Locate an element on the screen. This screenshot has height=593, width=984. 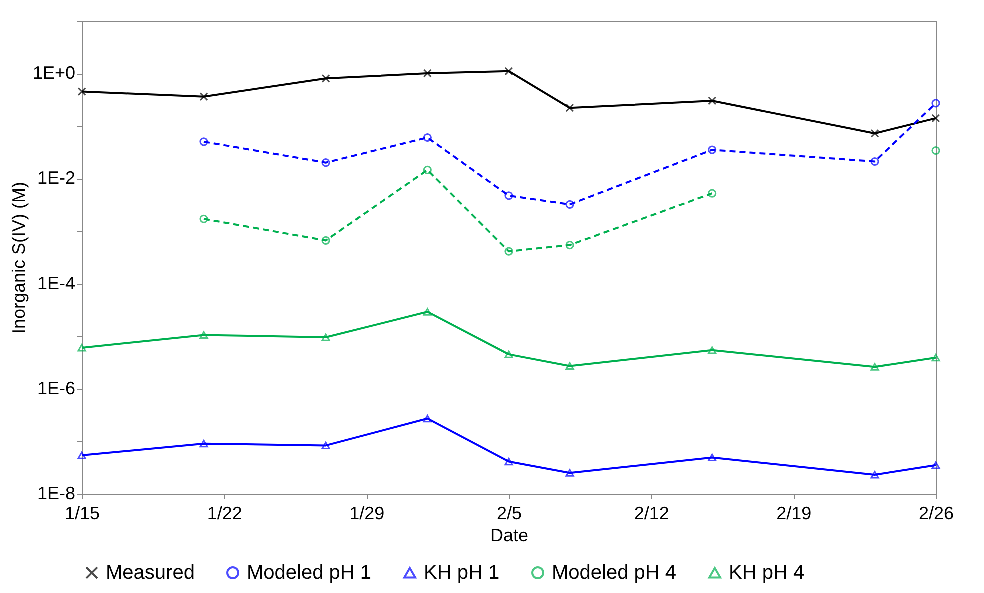
y-tick-label: 1E+0 is located at coordinates (54, 73).